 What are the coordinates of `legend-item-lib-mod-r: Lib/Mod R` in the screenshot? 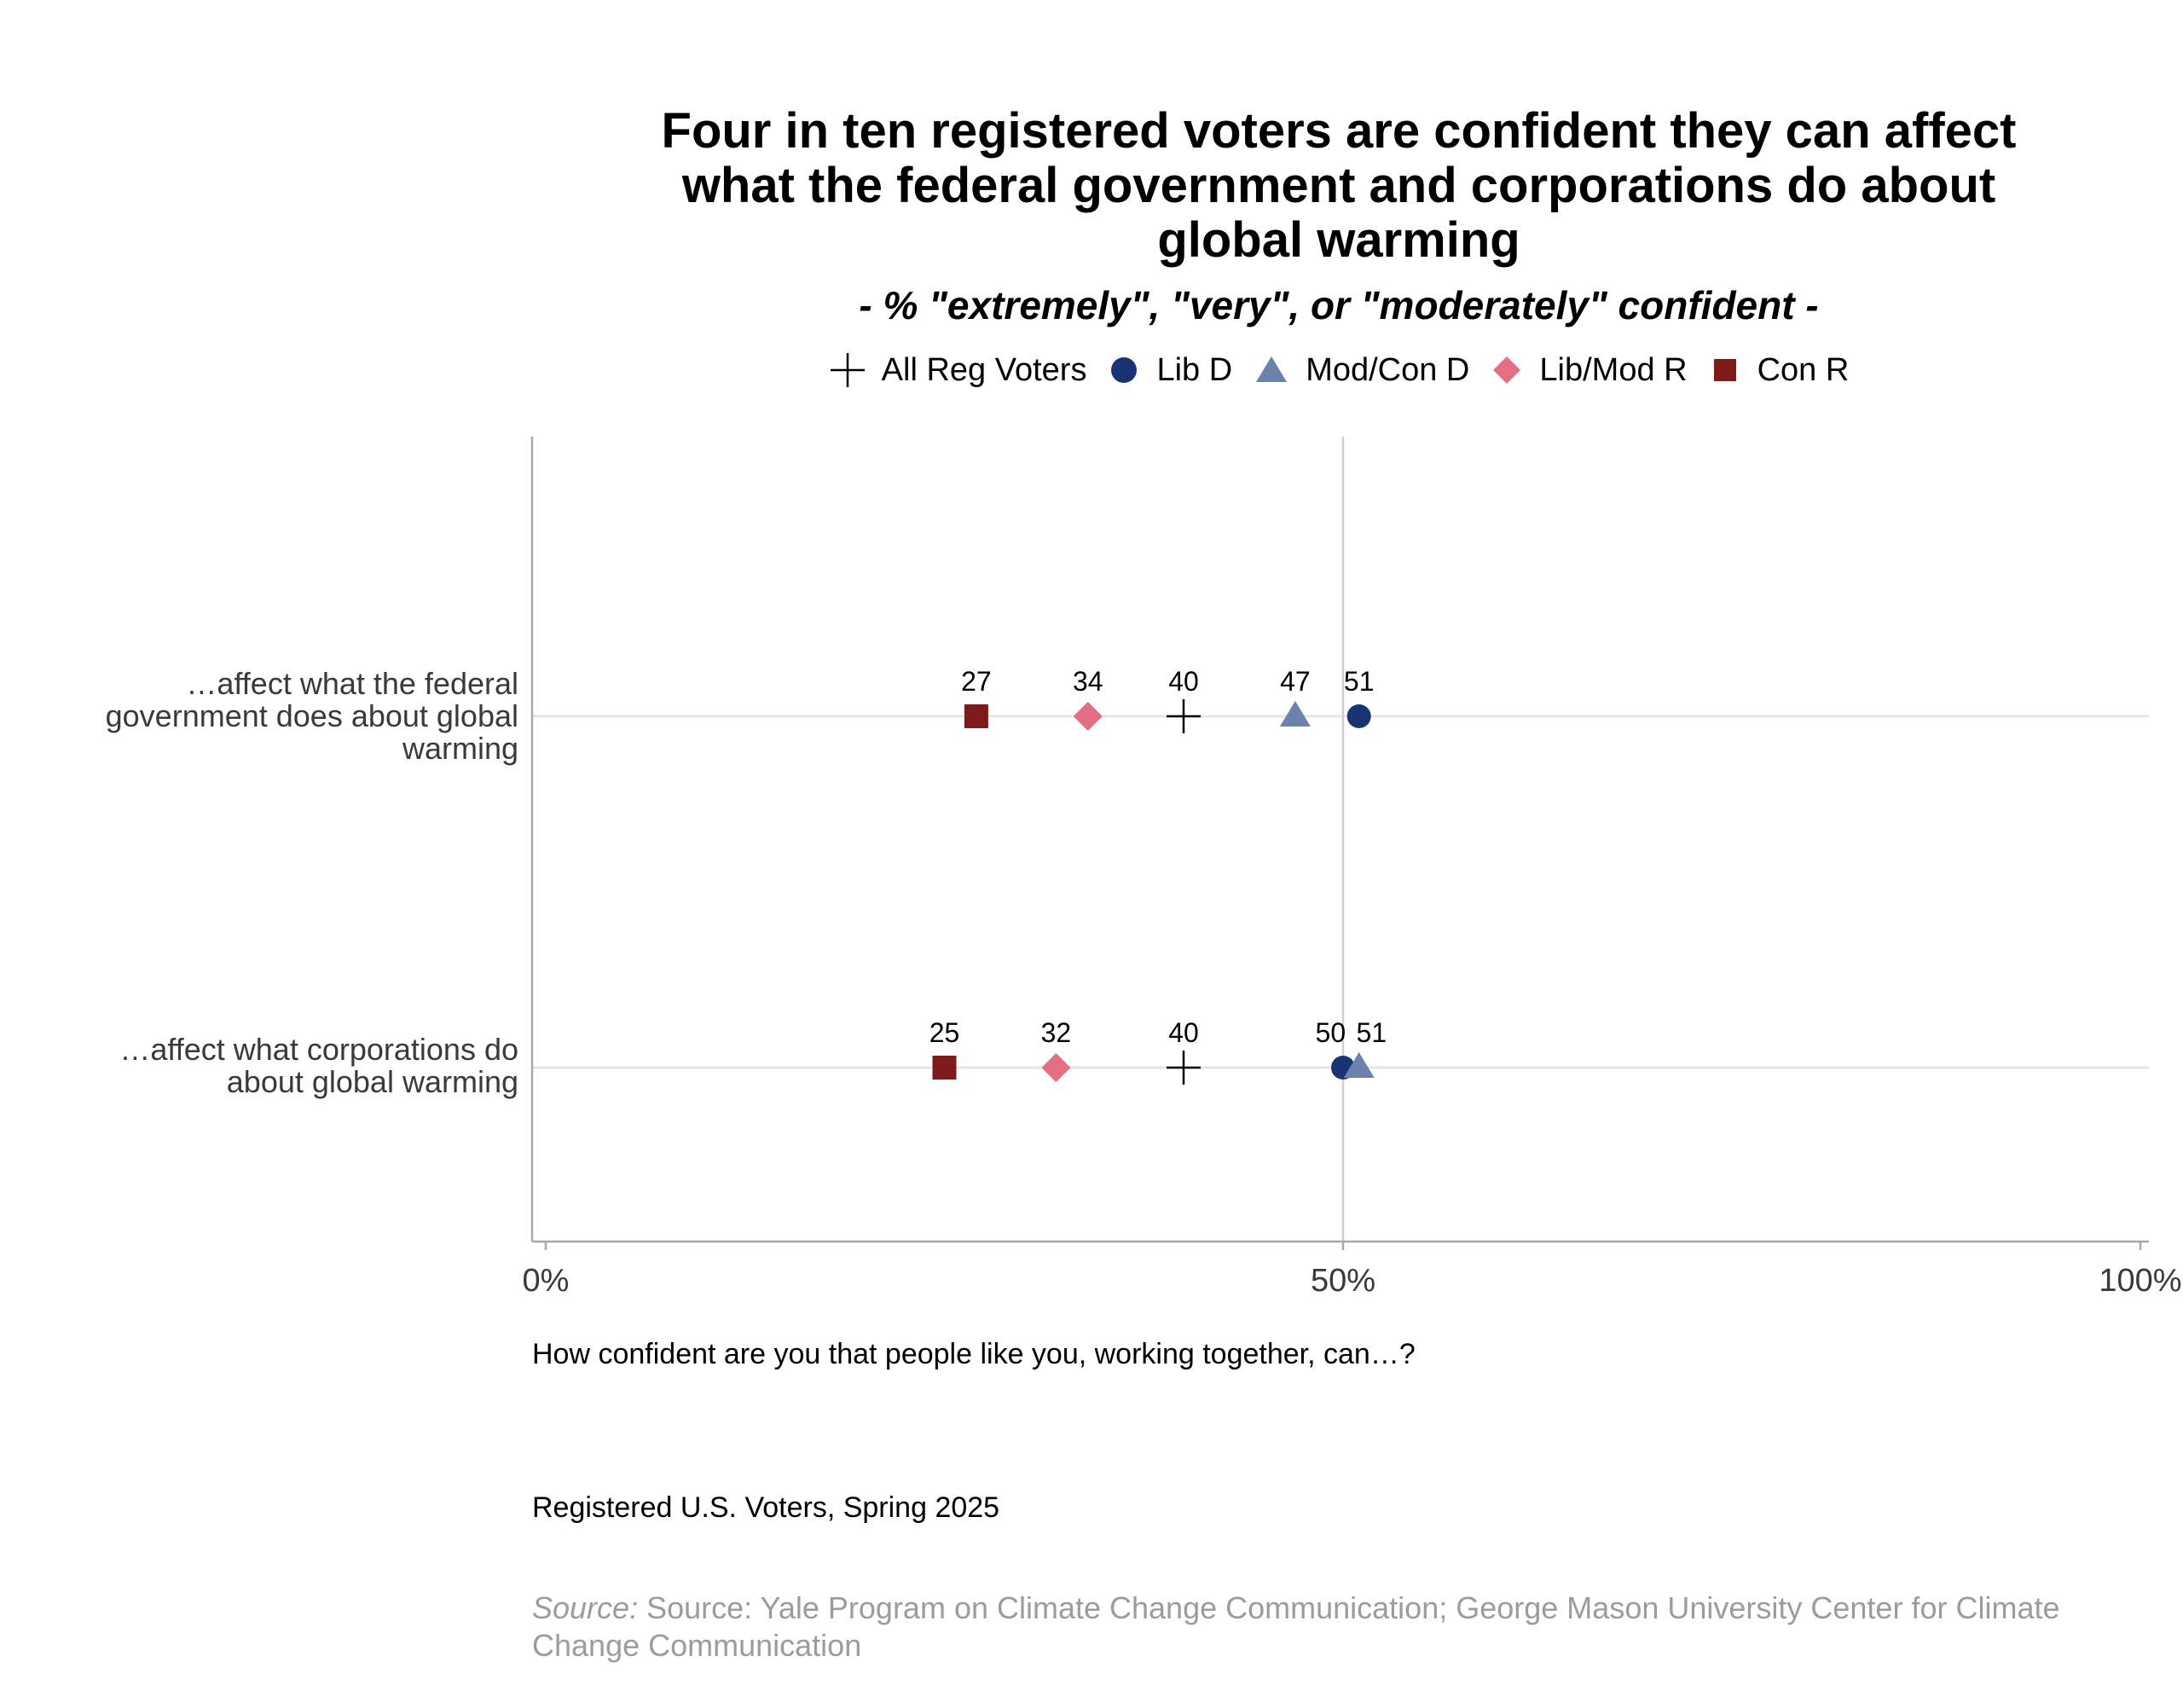 It's located at (1589, 370).